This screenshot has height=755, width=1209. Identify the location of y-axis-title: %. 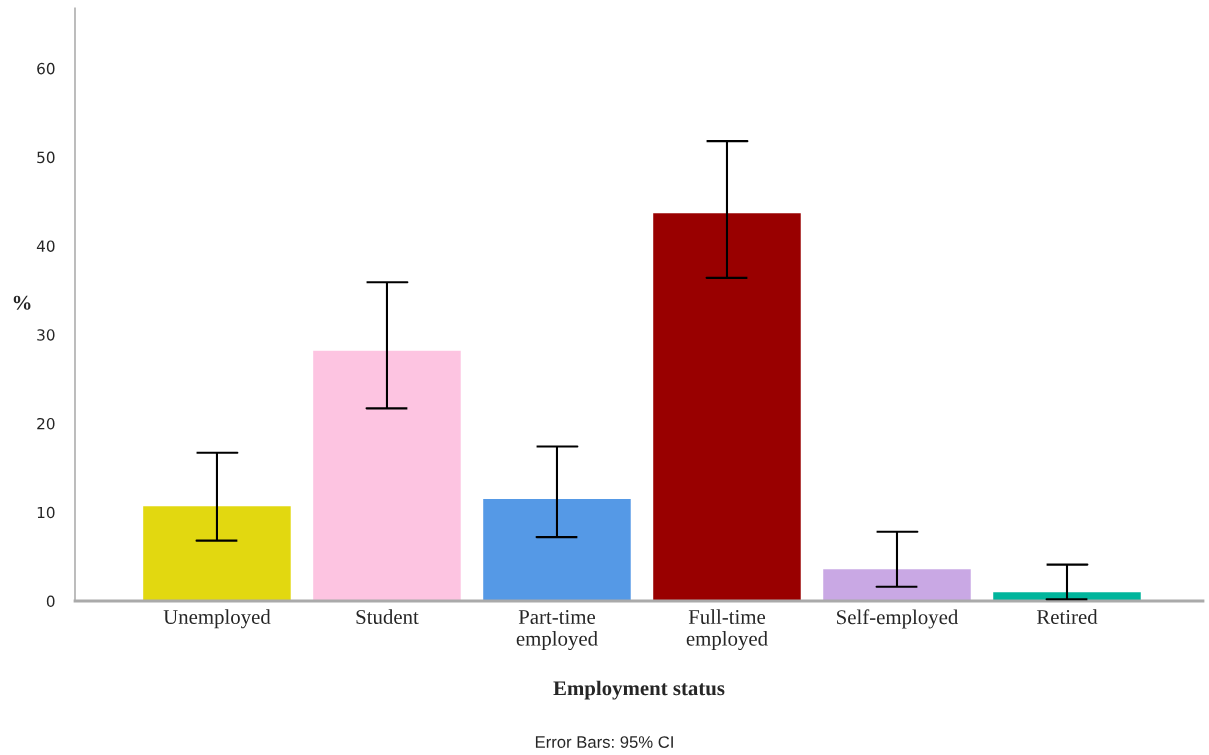
(22, 302).